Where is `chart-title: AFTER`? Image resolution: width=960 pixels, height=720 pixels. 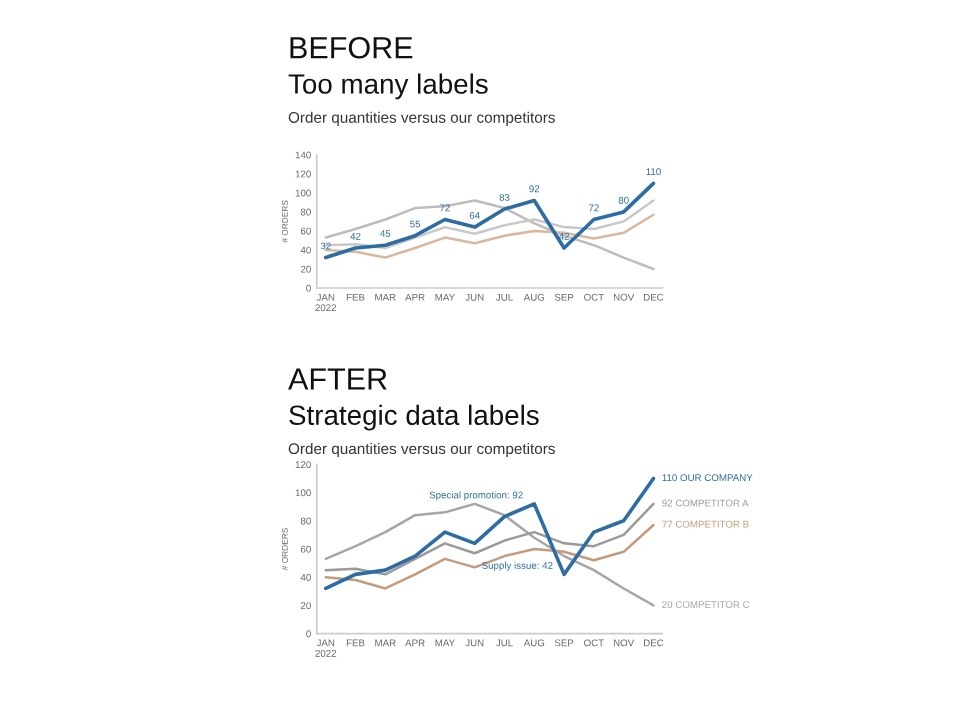 chart-title: AFTER is located at coordinates (337, 379).